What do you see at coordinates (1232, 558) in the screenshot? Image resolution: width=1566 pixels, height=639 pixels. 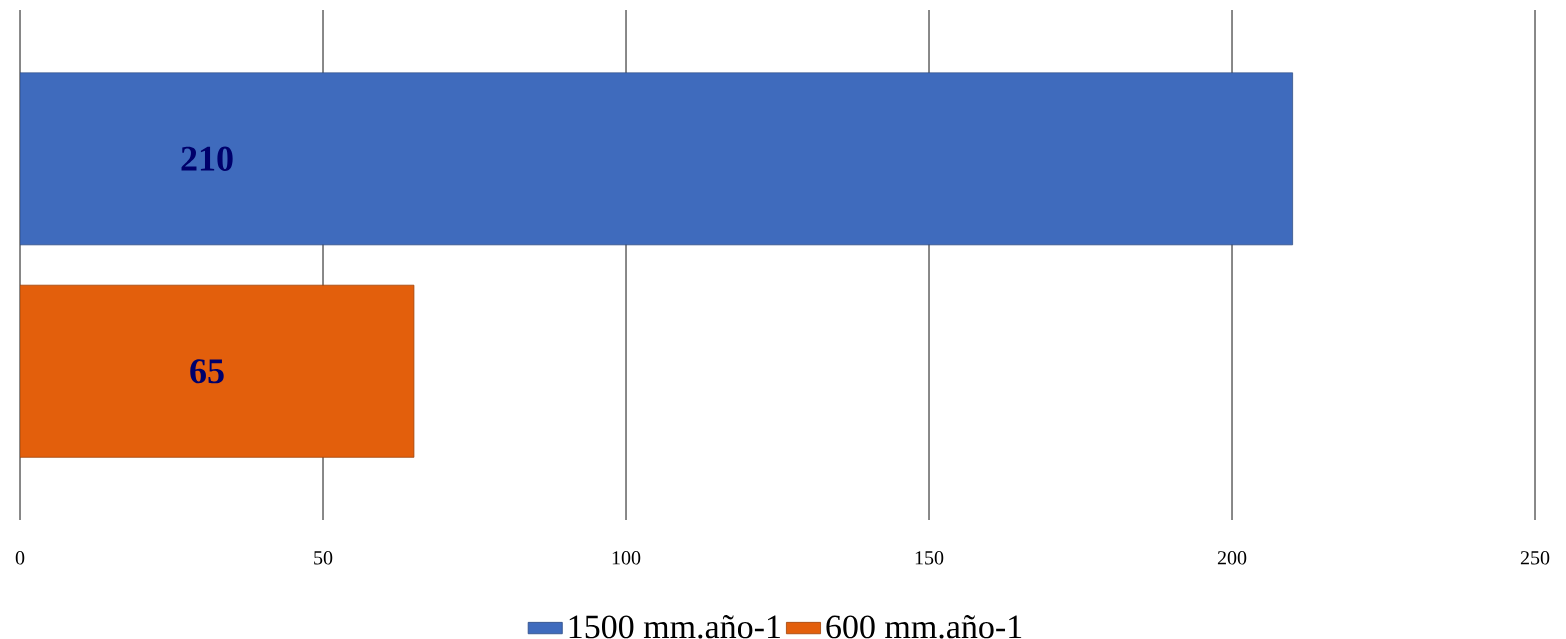 I see `x-tick-label: 200` at bounding box center [1232, 558].